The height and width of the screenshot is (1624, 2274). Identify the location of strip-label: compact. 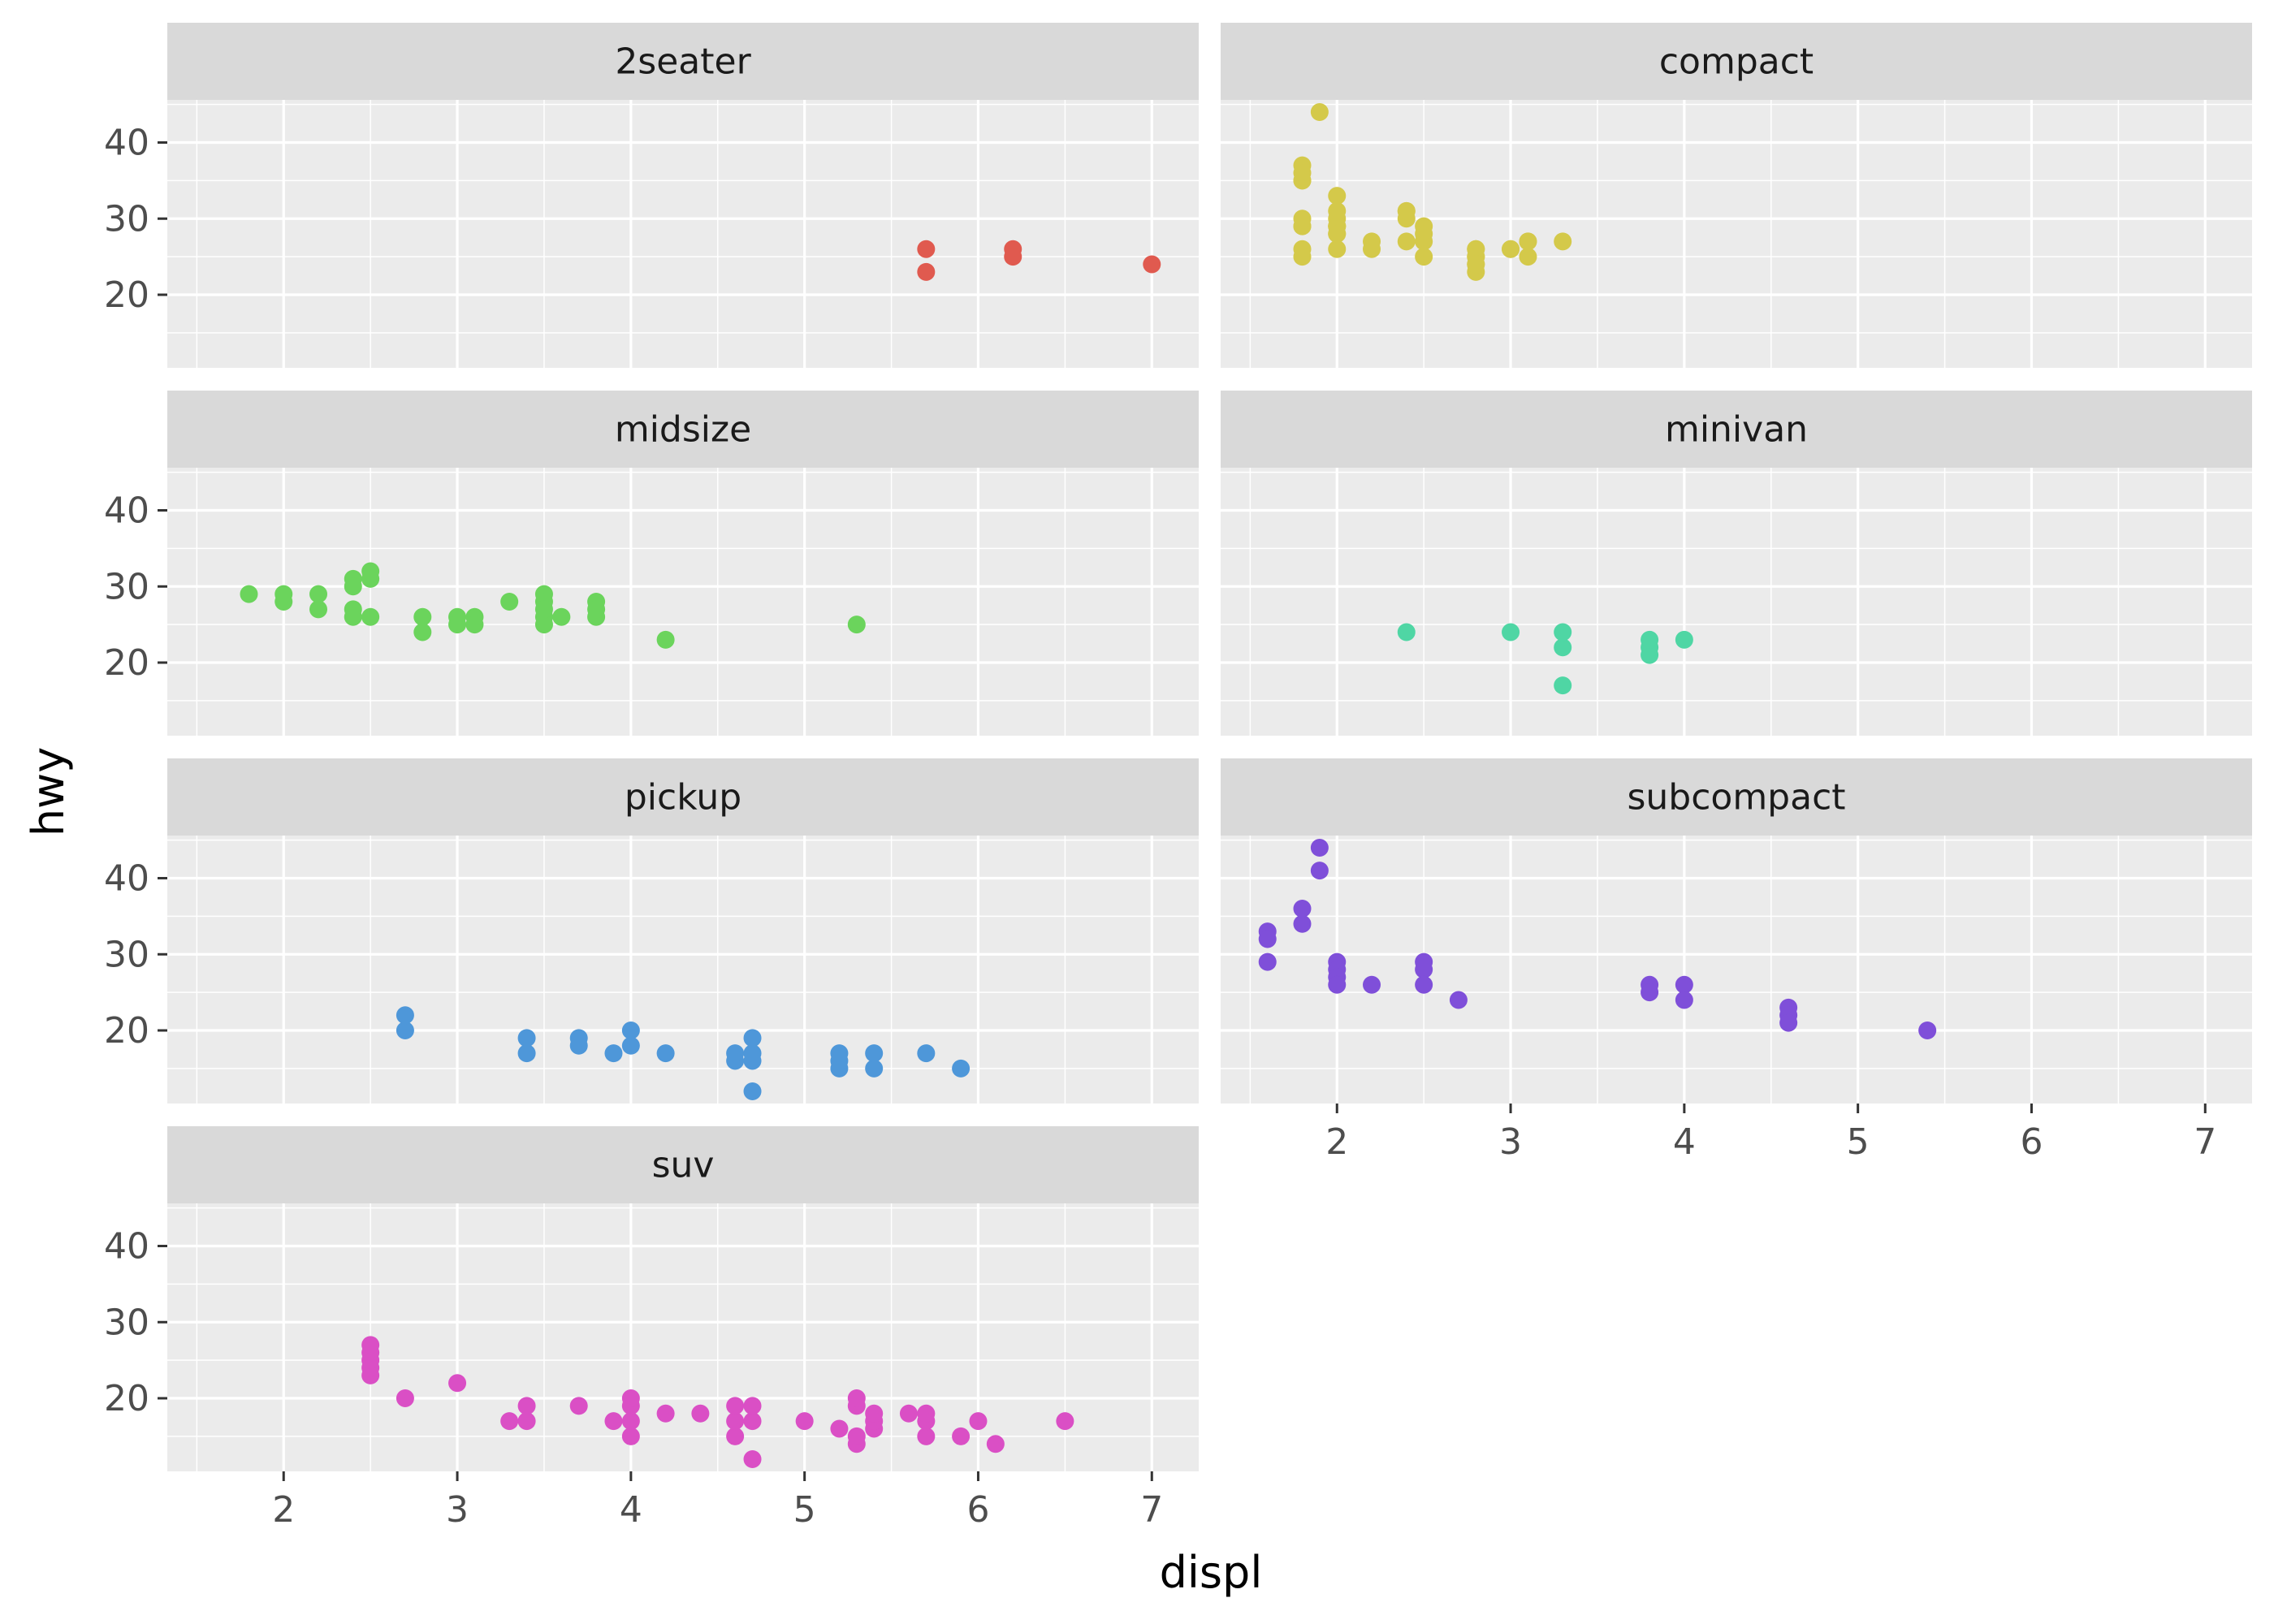
(1737, 62).